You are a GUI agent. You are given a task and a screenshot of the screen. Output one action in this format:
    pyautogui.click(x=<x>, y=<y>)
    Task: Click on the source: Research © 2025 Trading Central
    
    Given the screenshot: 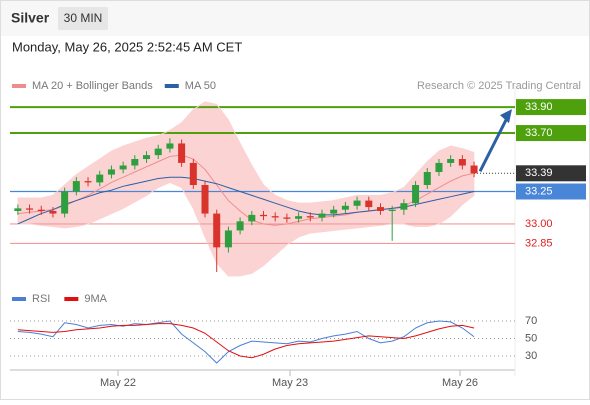 What is the action you would take?
    pyautogui.click(x=499, y=86)
    